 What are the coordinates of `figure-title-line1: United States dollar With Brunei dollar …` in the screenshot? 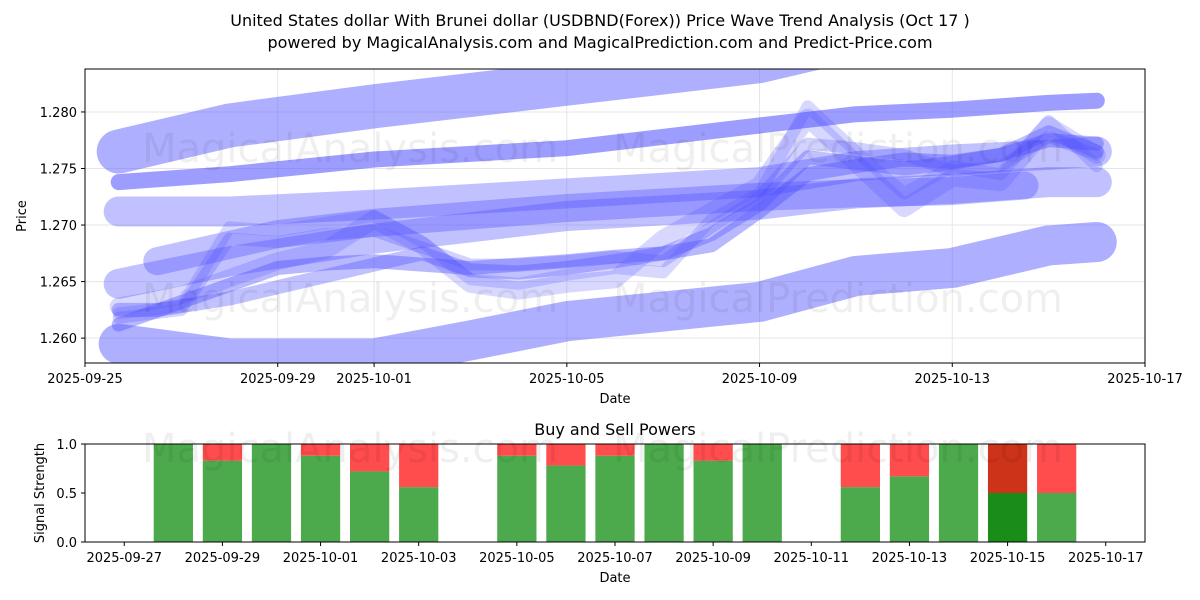 It's located at (600, 20).